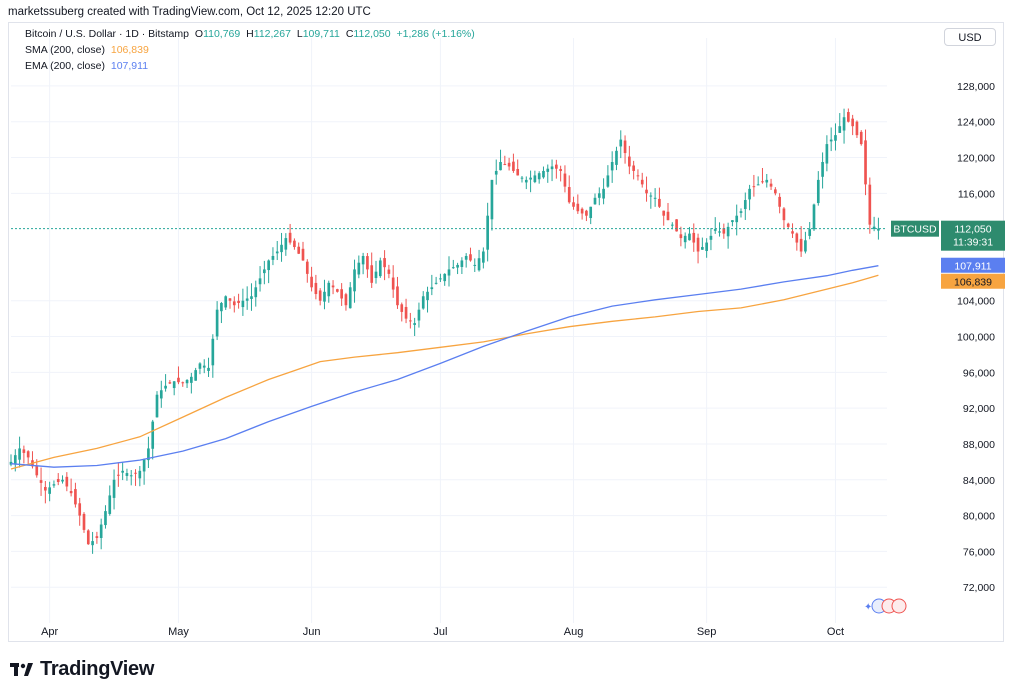 This screenshot has width=1024, height=684. Describe the element at coordinates (973, 281) in the screenshot. I see `sma-tag` at that location.